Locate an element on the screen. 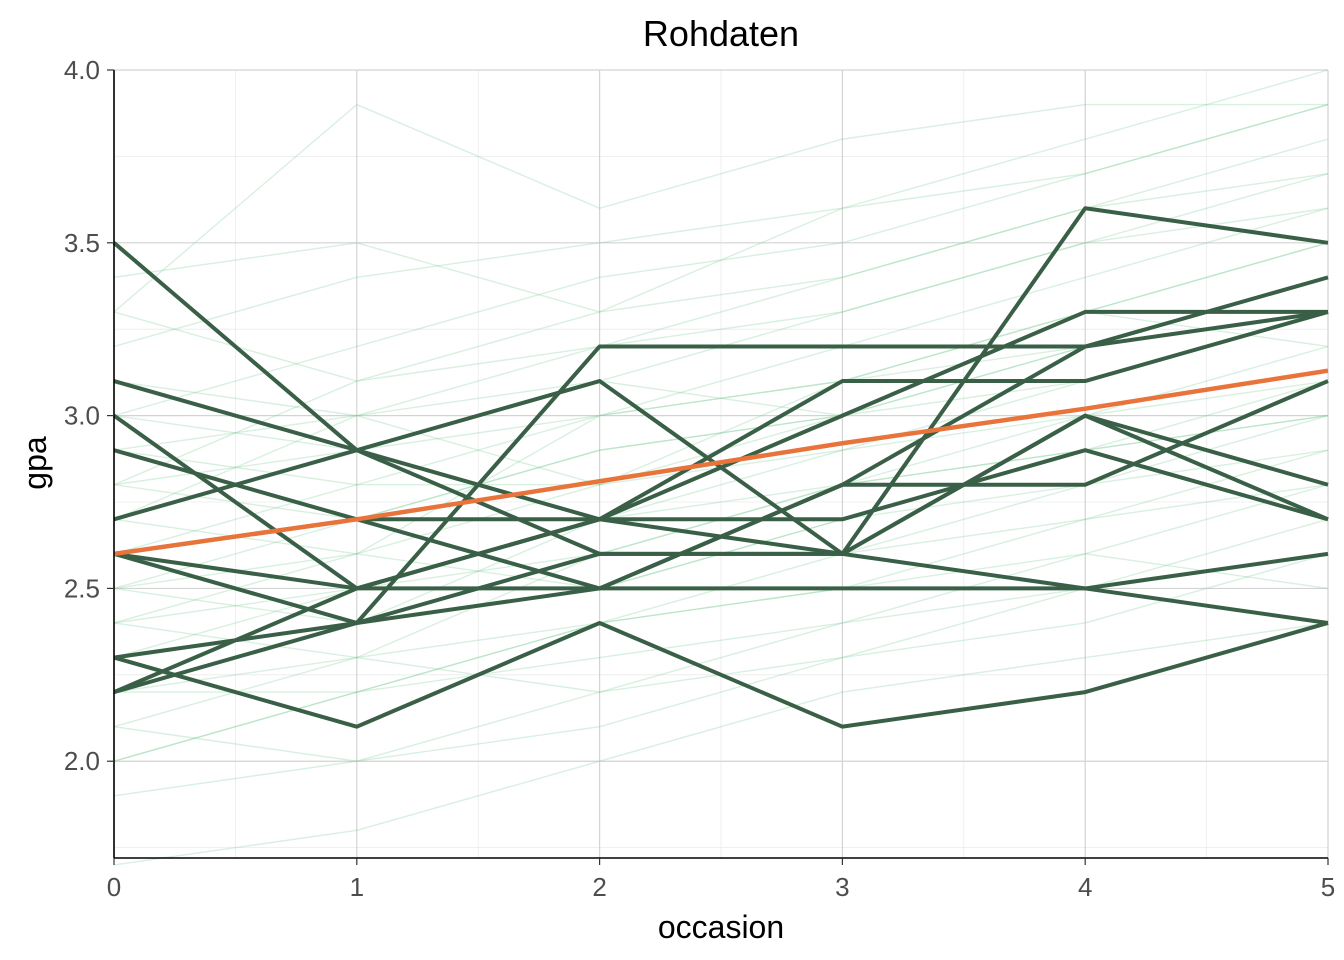 The width and height of the screenshot is (1344, 960). x-tick-label: 4 is located at coordinates (1085, 887).